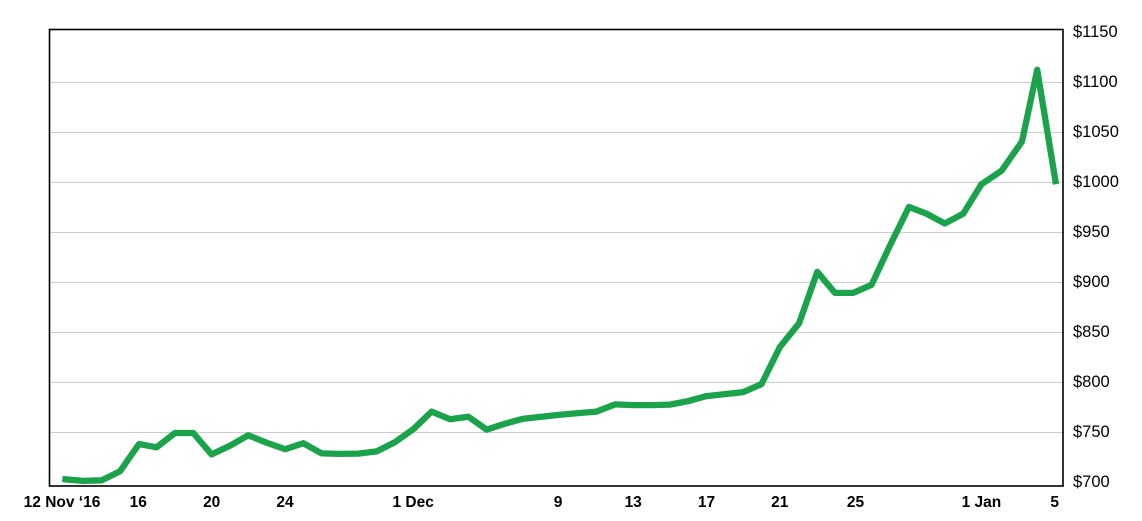 Image resolution: width=1142 pixels, height=521 pixels. Describe the element at coordinates (139, 502) in the screenshot. I see `svg-text: 16` at that location.